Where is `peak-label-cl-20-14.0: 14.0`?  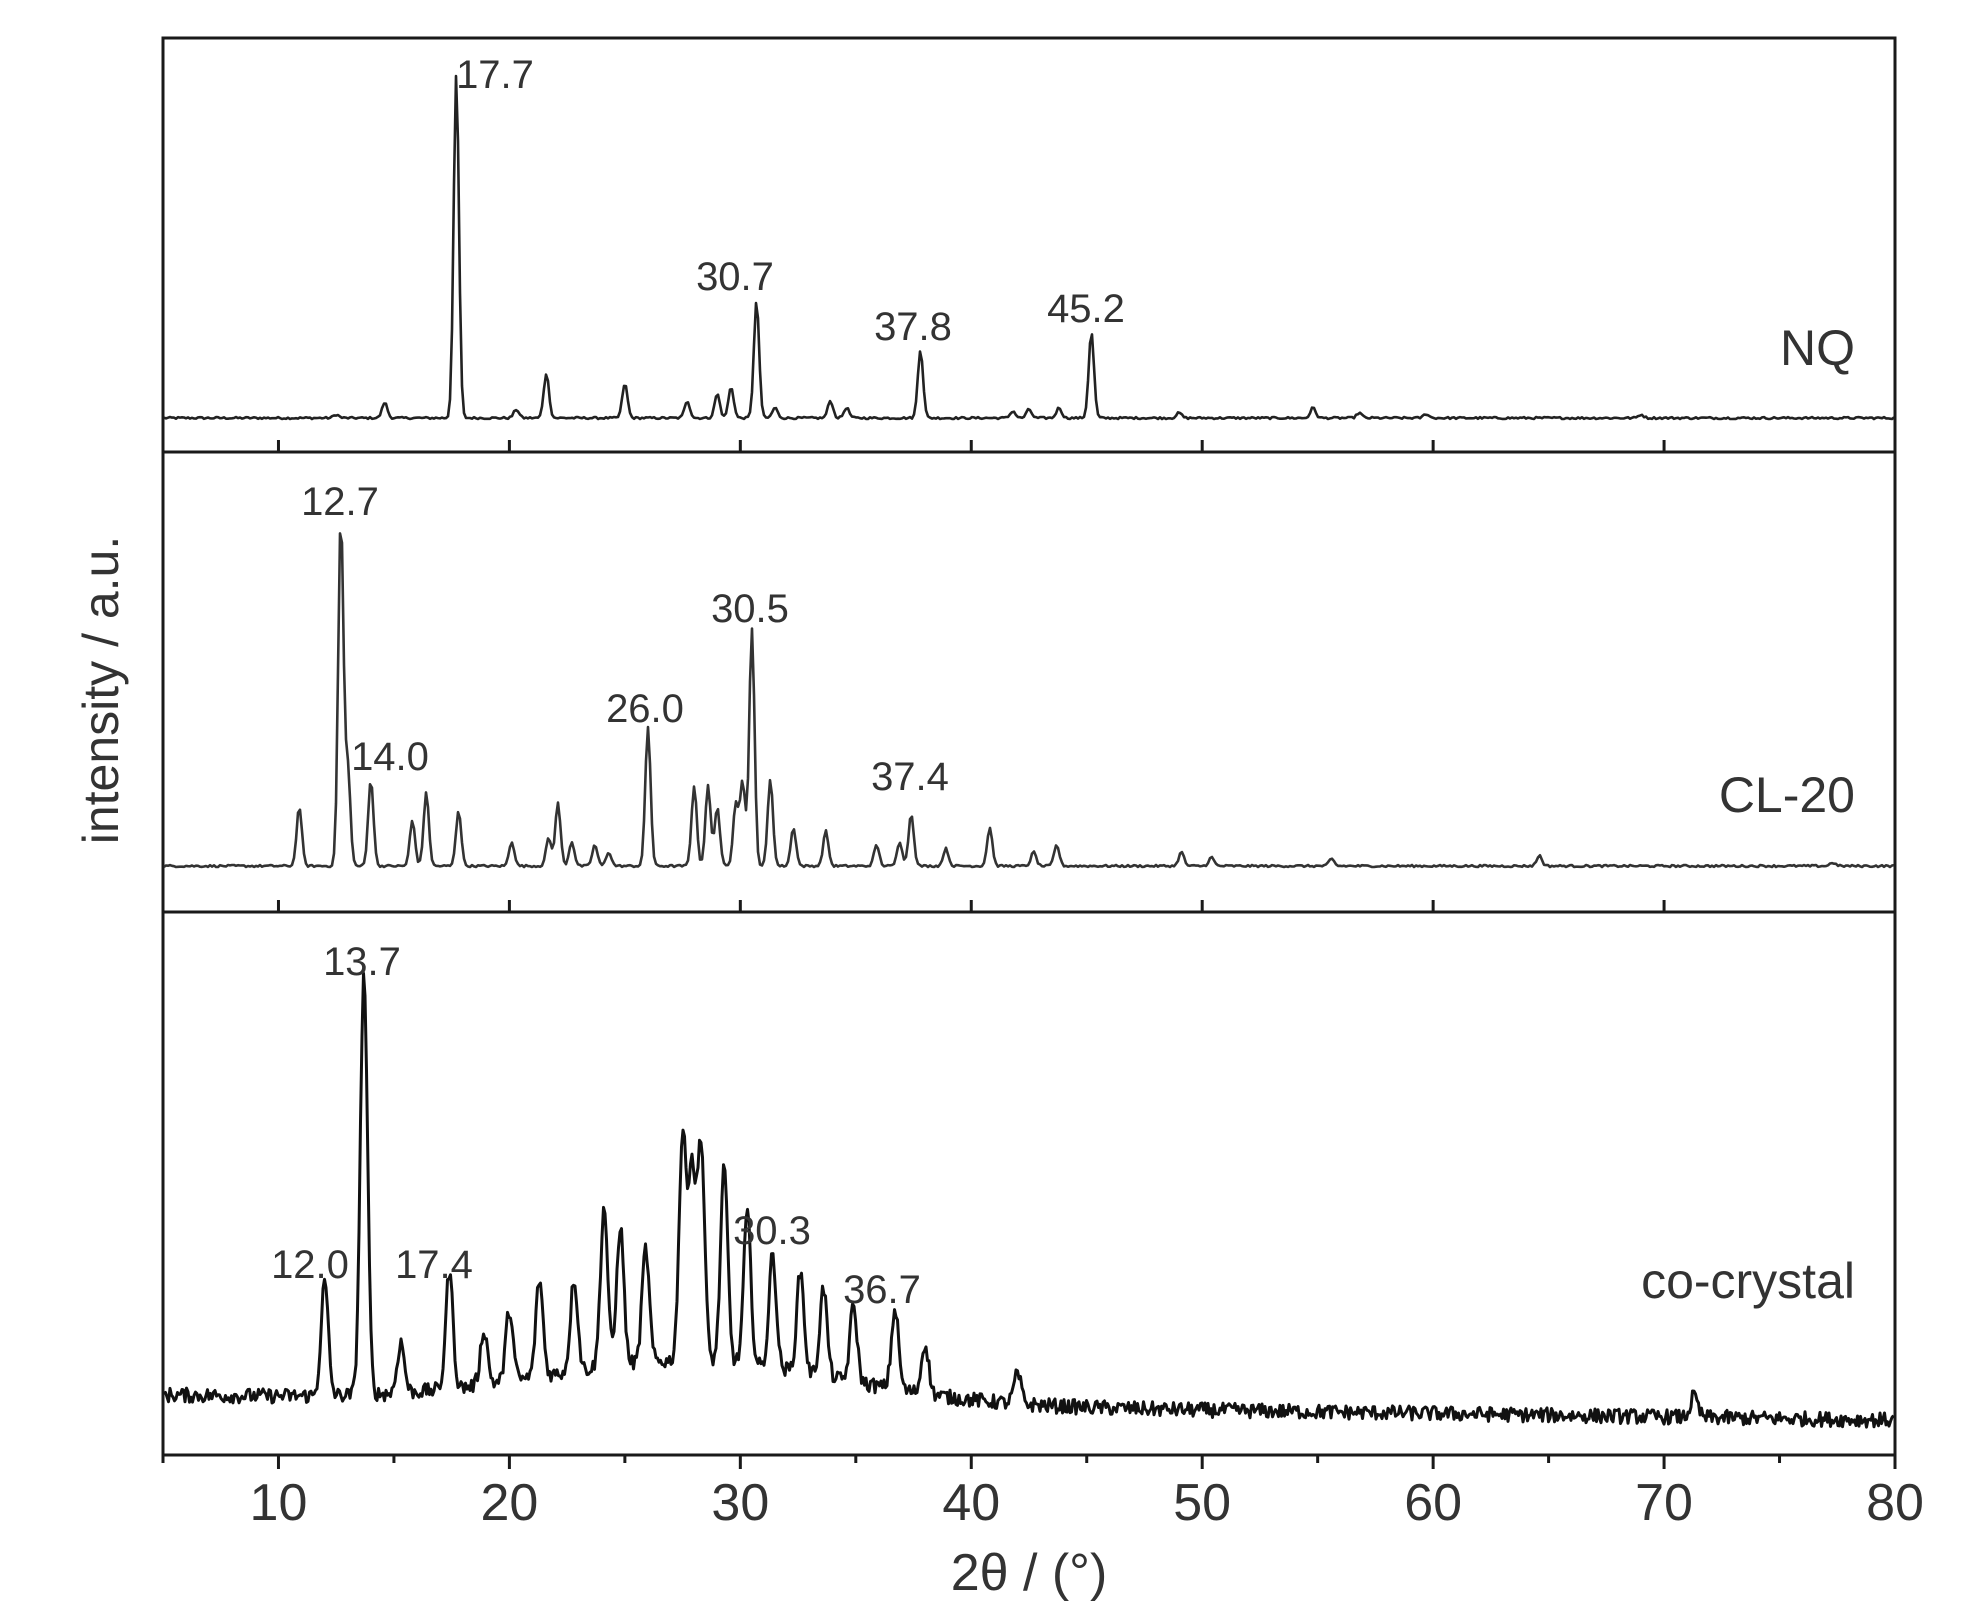 peak-label-cl-20-14.0: 14.0 is located at coordinates (390, 757).